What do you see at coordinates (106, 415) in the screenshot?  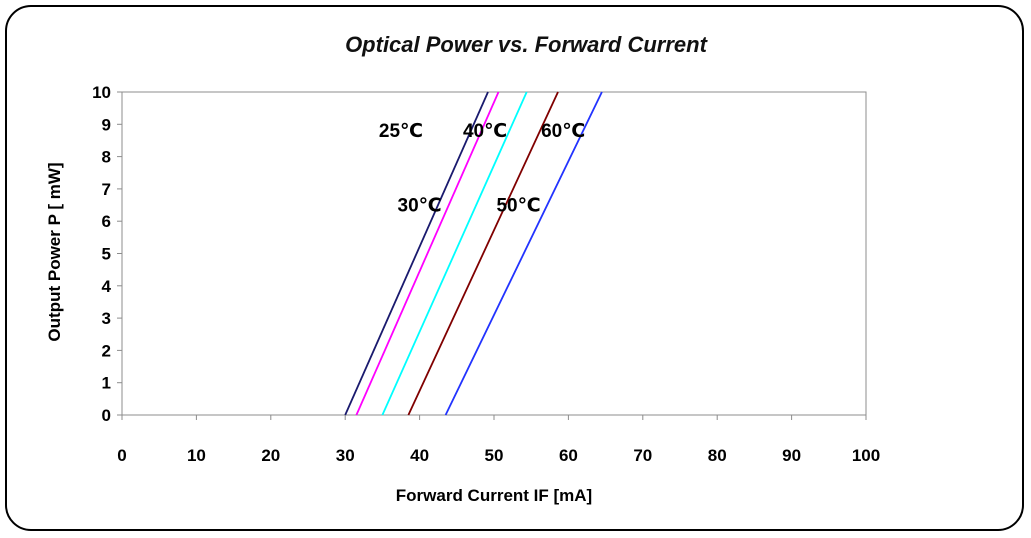 I see `y-tick-label: 0` at bounding box center [106, 415].